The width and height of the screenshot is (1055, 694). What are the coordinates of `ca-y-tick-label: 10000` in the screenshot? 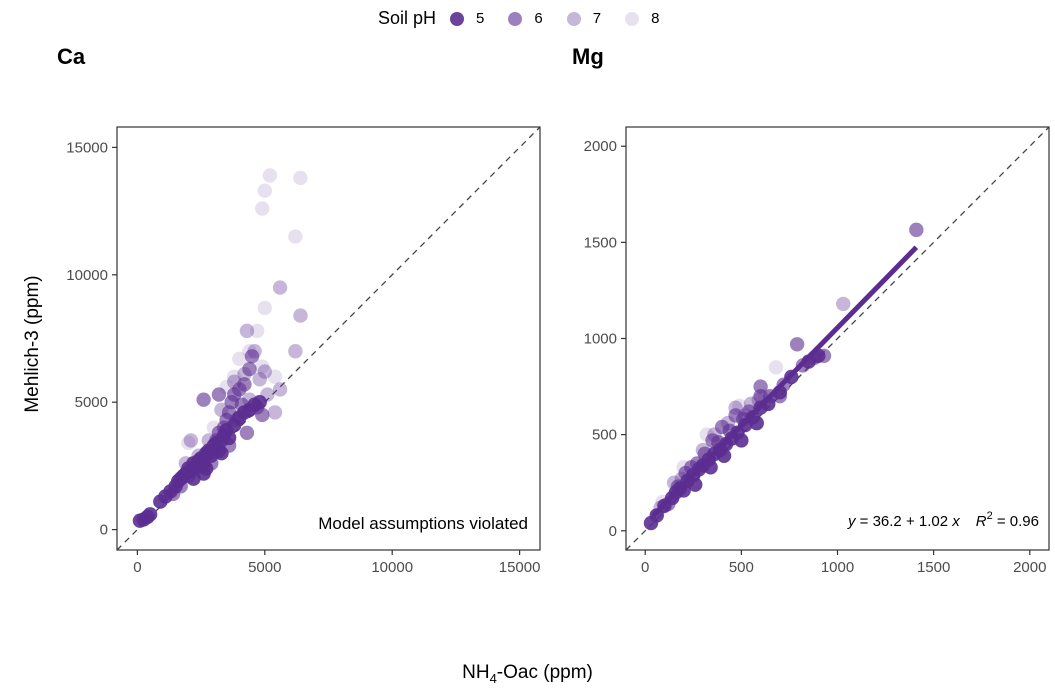 It's located at (87, 275).